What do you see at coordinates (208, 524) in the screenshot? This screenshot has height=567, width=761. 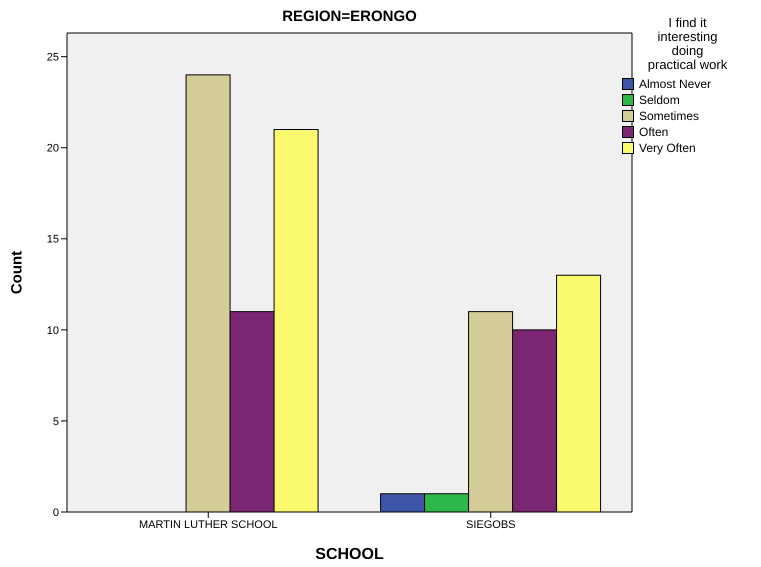 I see `x-tick-label: MARTIN LUTHER SCHOOL` at bounding box center [208, 524].